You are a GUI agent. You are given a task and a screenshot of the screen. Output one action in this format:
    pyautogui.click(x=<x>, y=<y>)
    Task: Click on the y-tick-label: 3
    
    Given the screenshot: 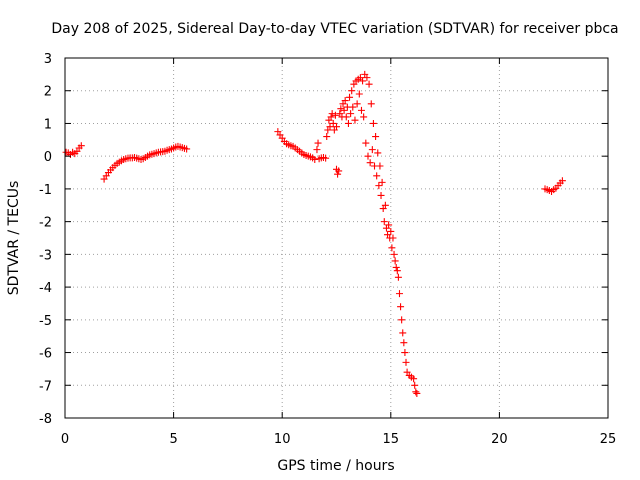 What is the action you would take?
    pyautogui.click(x=48, y=59)
    